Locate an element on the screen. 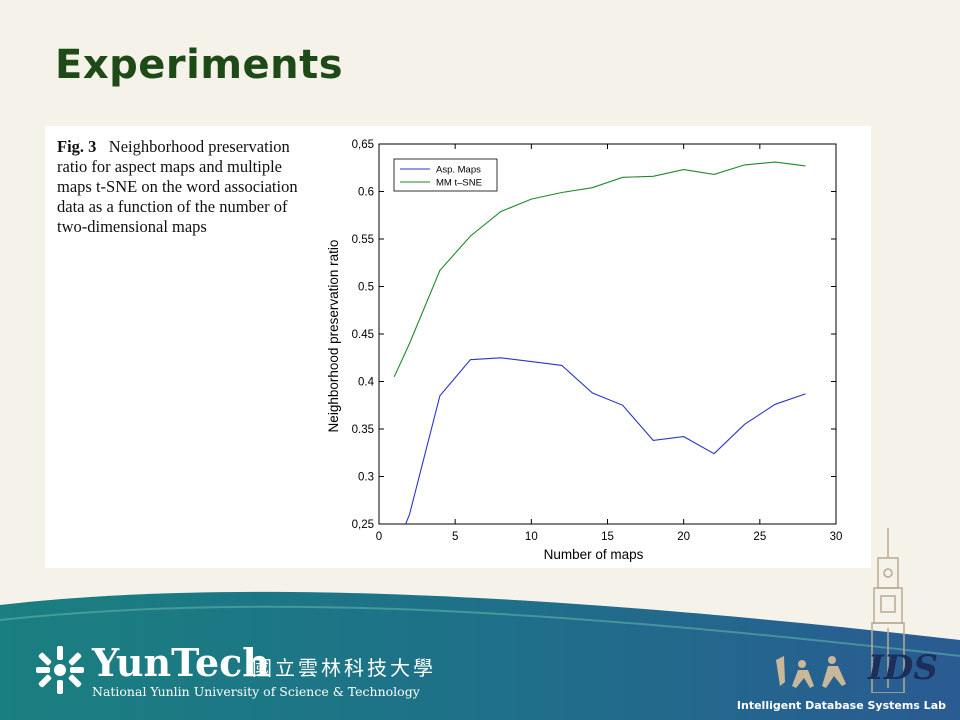 The height and width of the screenshot is (720, 960). y-tick-label: 0.3 is located at coordinates (366, 478).